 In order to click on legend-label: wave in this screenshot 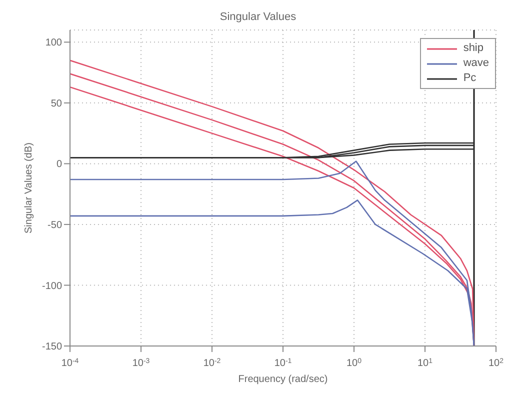, I will do `click(476, 63)`.